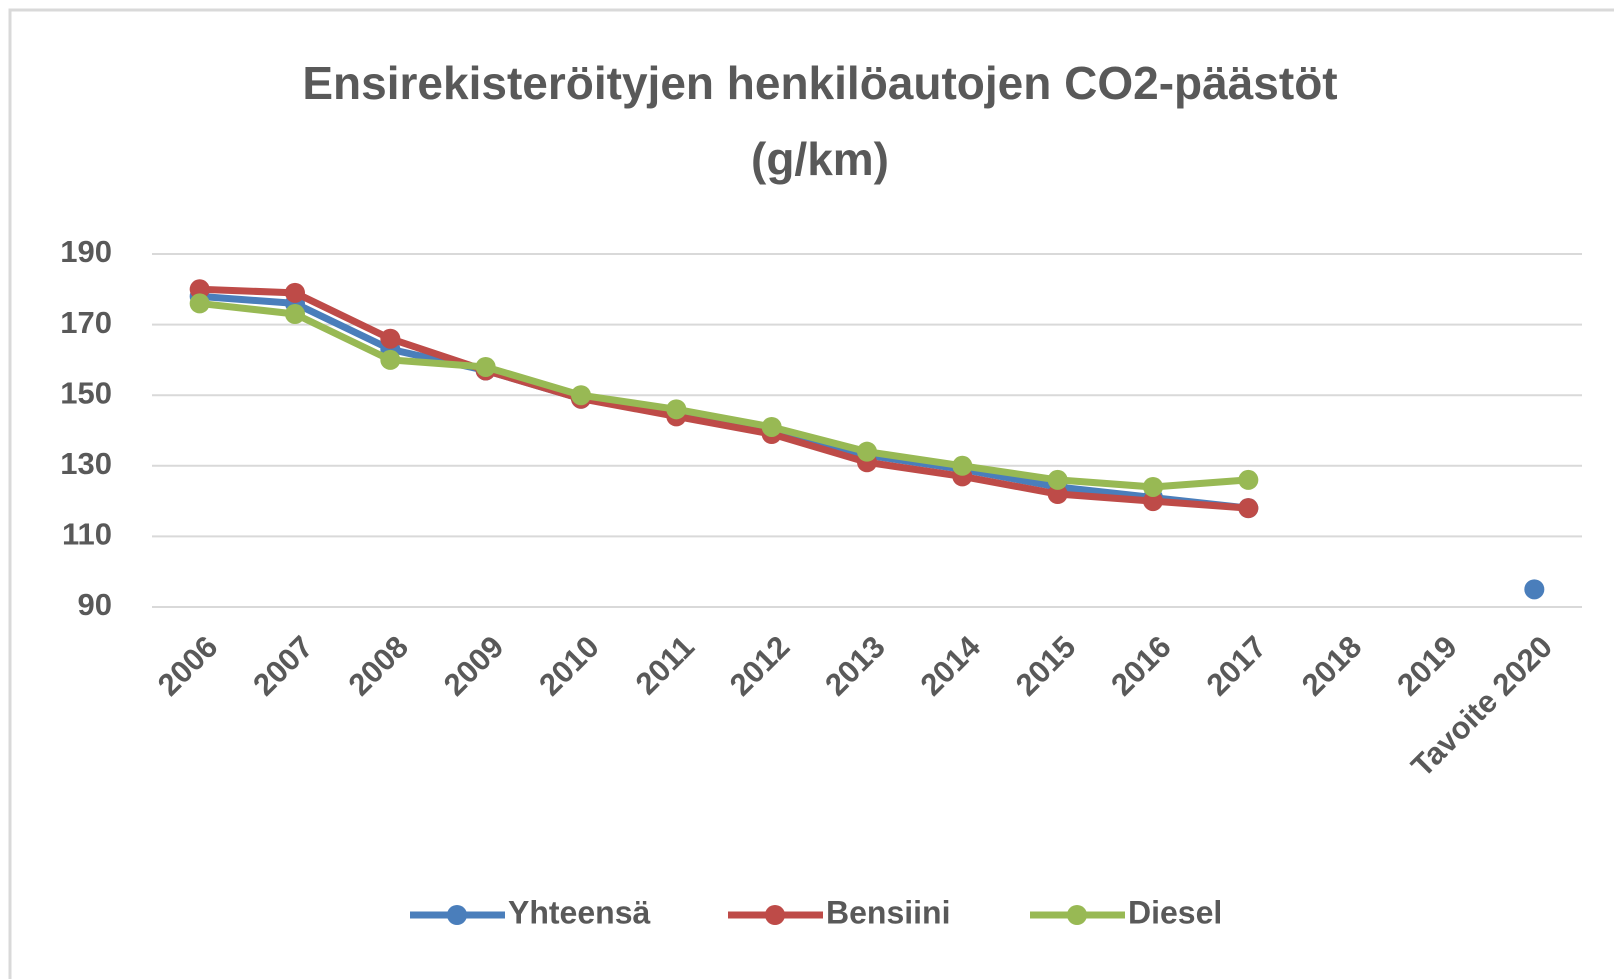  Describe the element at coordinates (86, 392) in the screenshot. I see `y-tick-label: 150` at that location.